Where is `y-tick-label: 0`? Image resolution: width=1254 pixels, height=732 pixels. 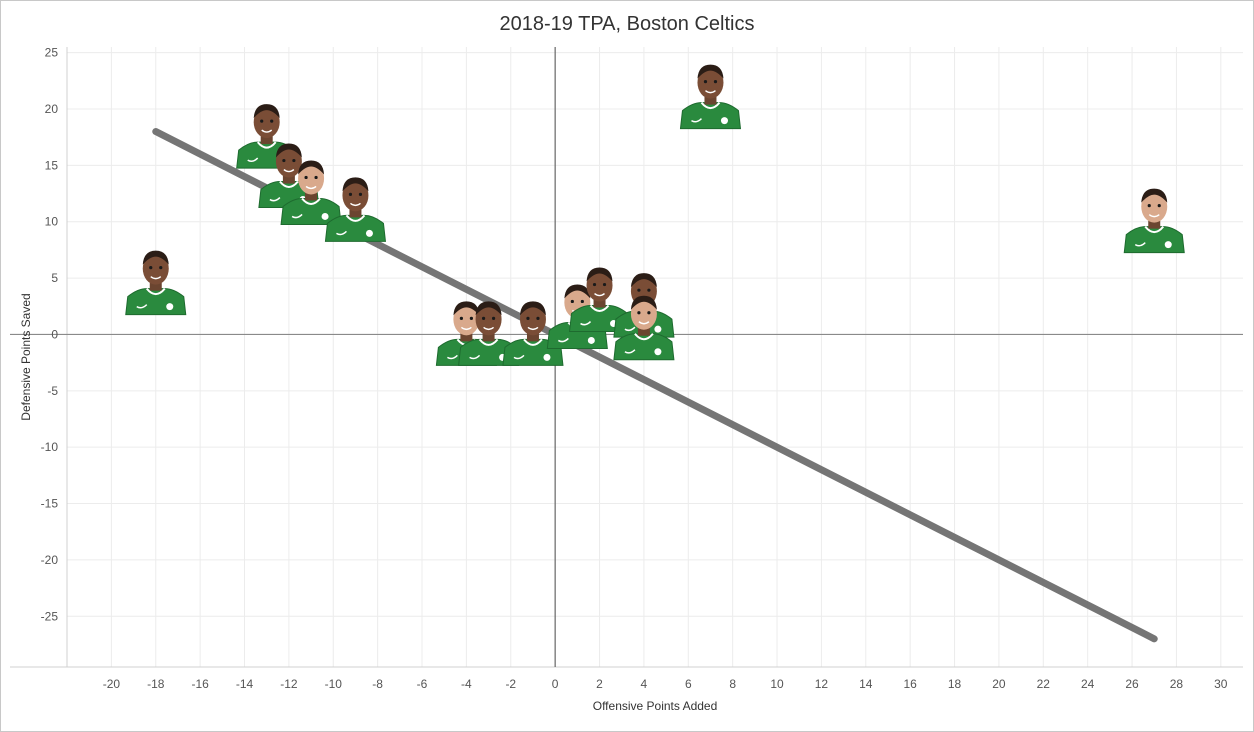
y-tick-label: 0 is located at coordinates (54, 334).